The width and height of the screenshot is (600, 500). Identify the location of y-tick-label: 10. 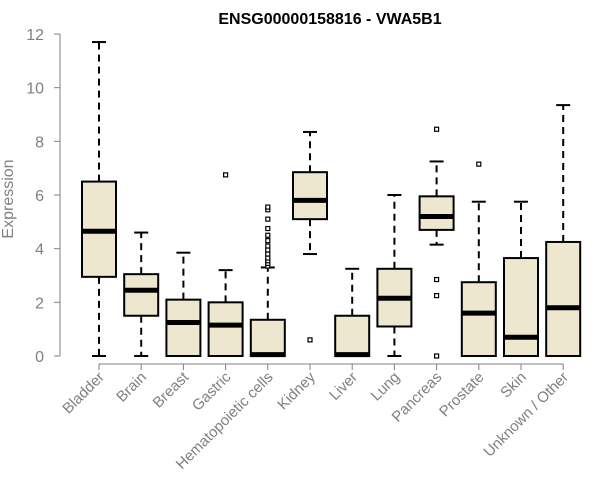
(35, 89).